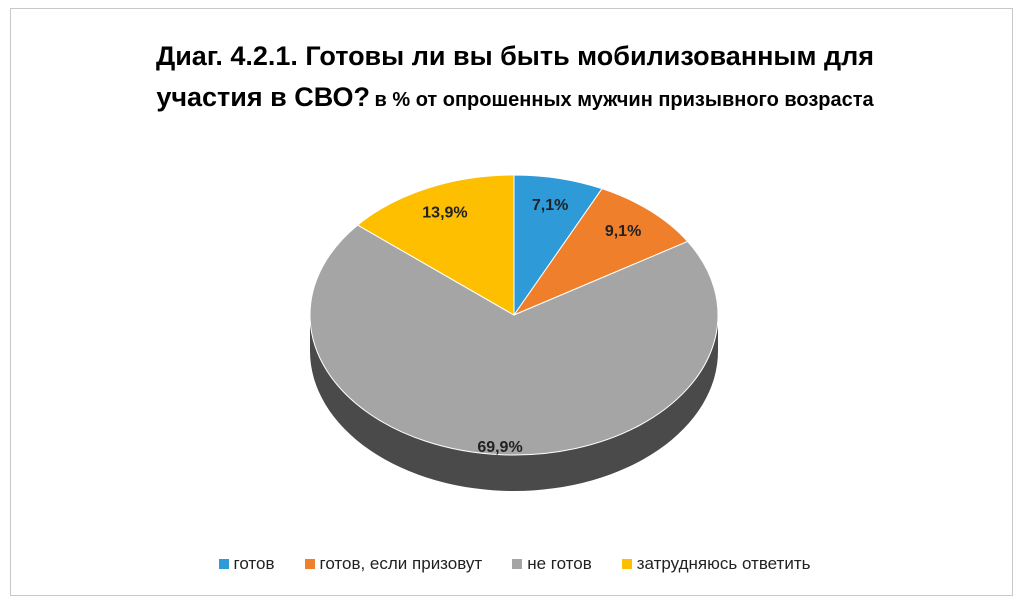 The image size is (1029, 614). Describe the element at coordinates (444, 213) in the screenshot. I see `data-label: 13,9%` at that location.